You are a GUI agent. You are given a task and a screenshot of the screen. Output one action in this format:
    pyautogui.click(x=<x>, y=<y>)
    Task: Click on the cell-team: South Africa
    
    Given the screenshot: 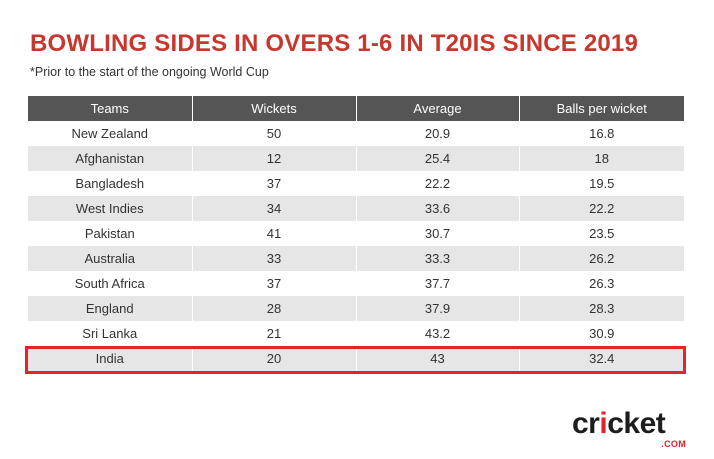 What is the action you would take?
    pyautogui.click(x=110, y=283)
    